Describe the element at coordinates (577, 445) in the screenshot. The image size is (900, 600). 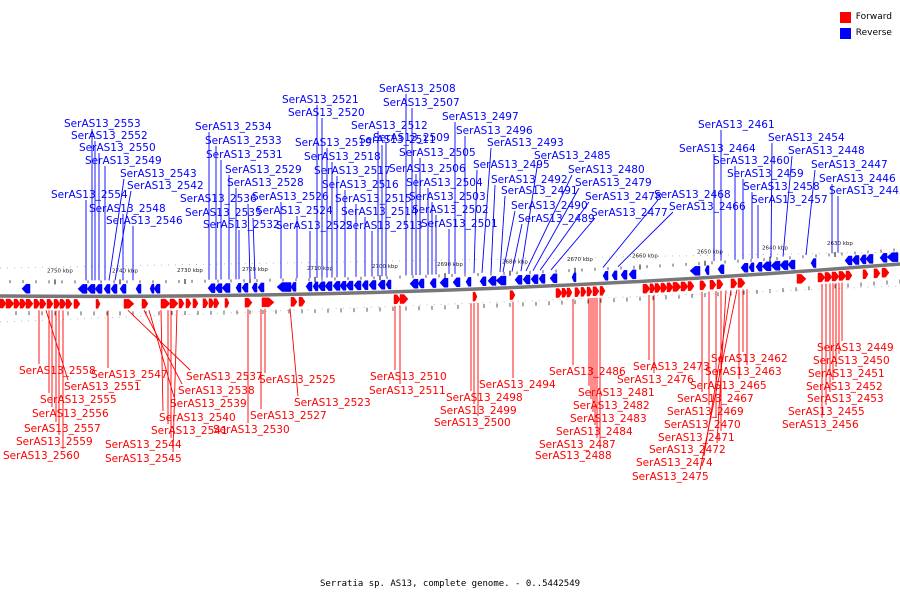
I see `forward-gene-label: SerAS13_2487` at that location.